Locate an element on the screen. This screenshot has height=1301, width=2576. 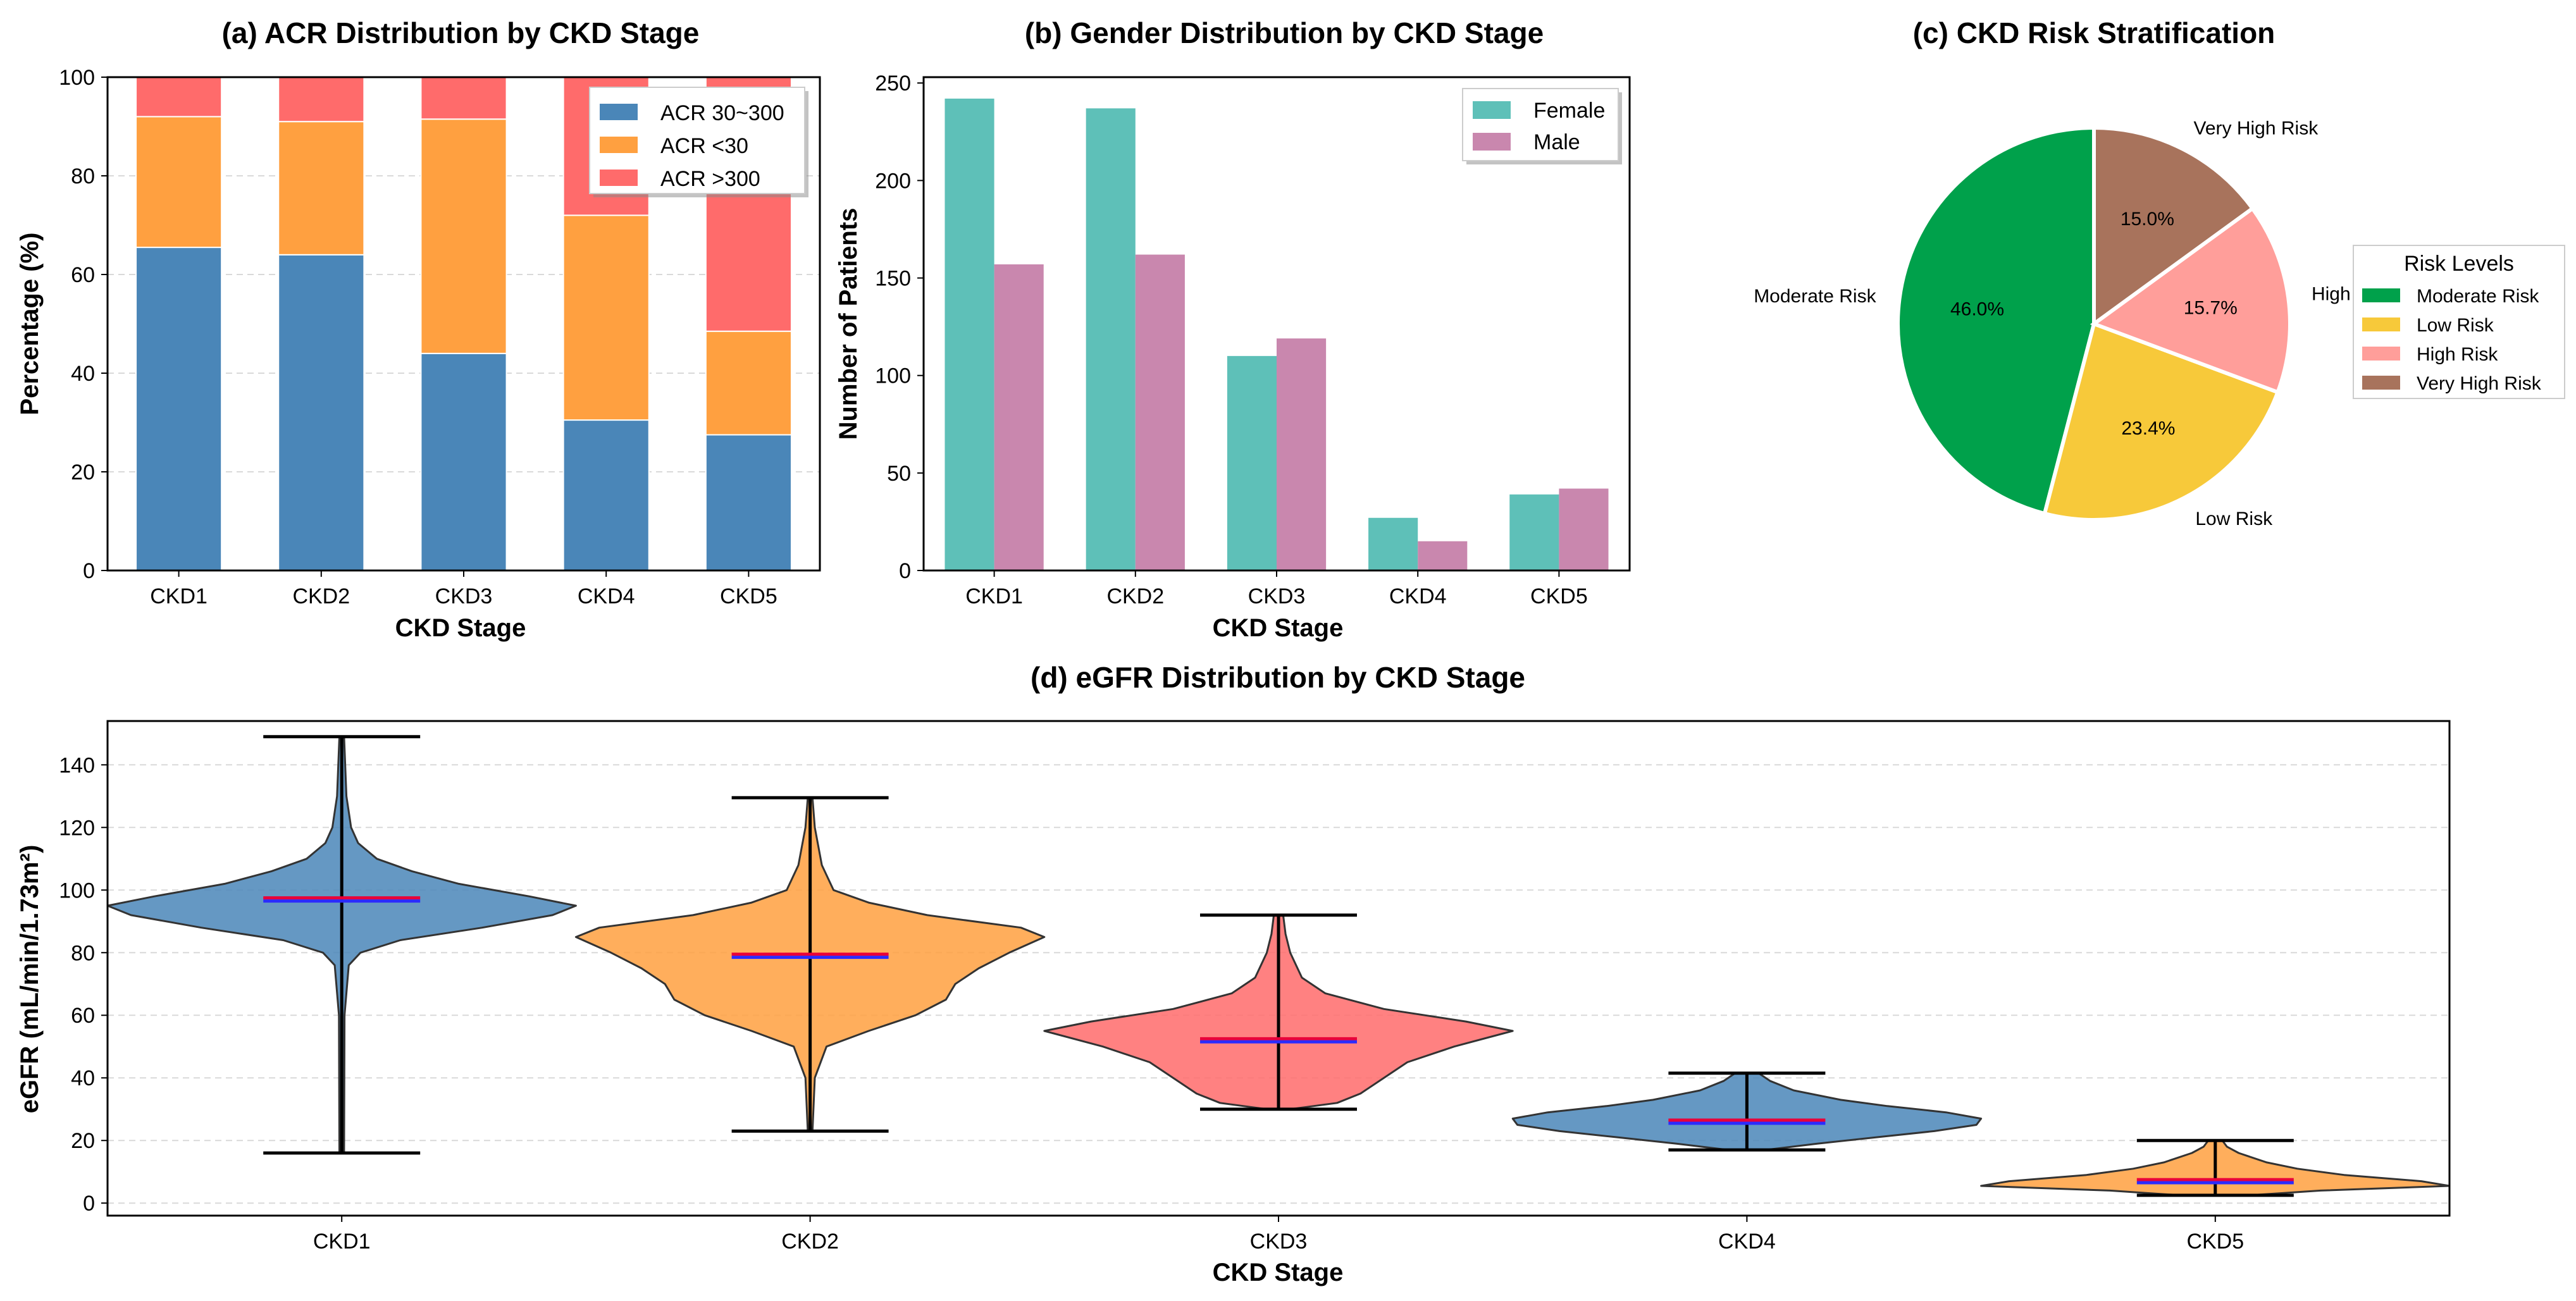
panel-c-slice-percent: 15.0% is located at coordinates (2148, 220).